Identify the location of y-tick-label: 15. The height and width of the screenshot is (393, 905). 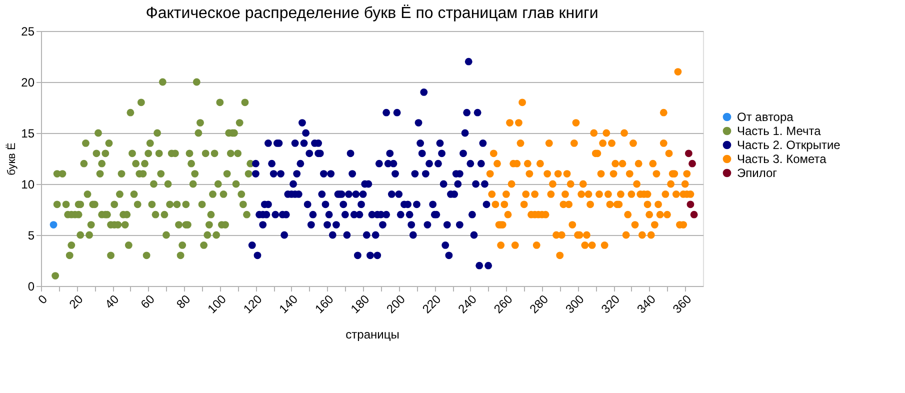
(28, 133).